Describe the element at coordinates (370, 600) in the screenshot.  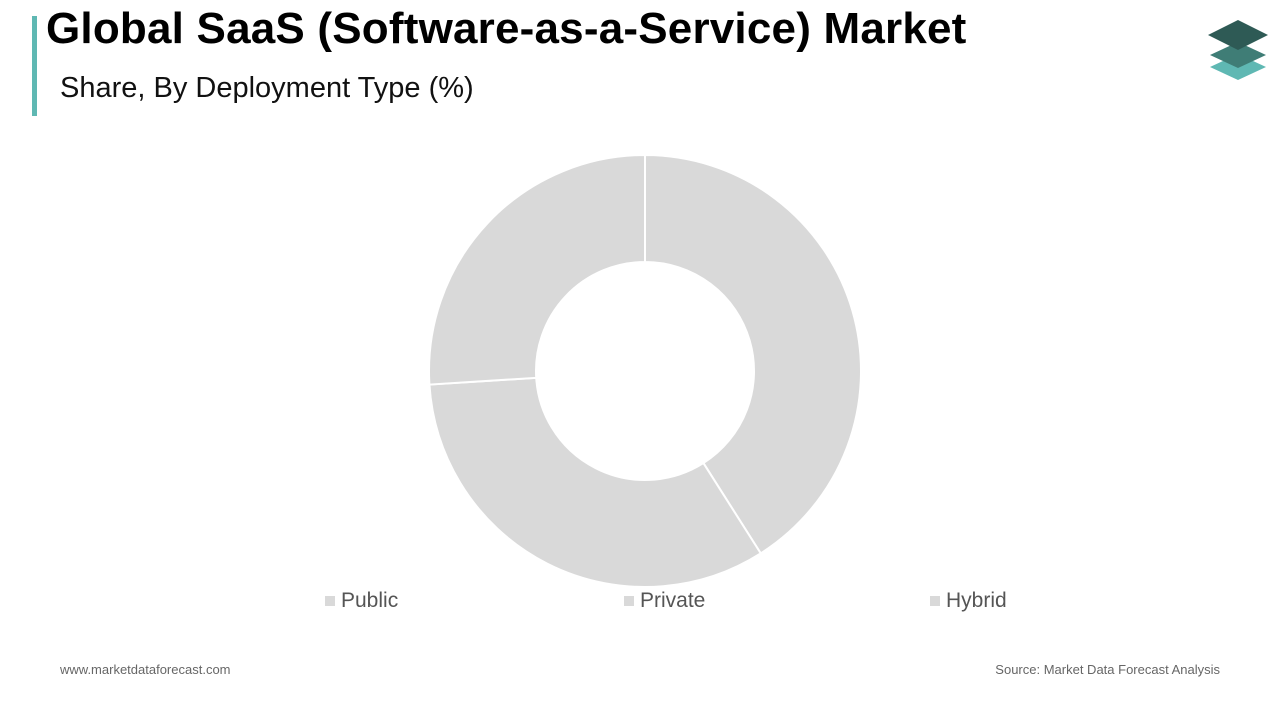
I see `legend-label-public: Public` at that location.